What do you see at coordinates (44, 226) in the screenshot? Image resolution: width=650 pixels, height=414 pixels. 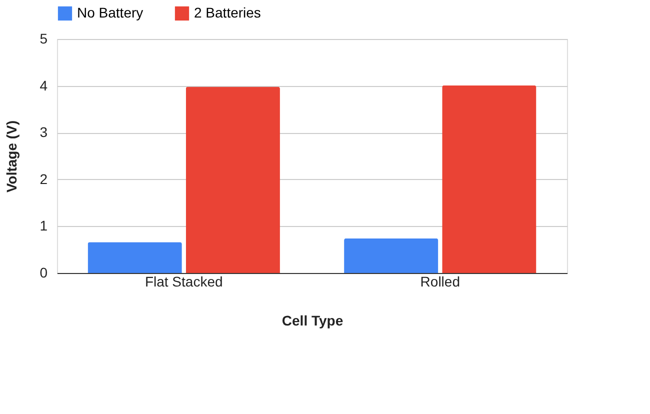 I see `y-tick-label: 1` at bounding box center [44, 226].